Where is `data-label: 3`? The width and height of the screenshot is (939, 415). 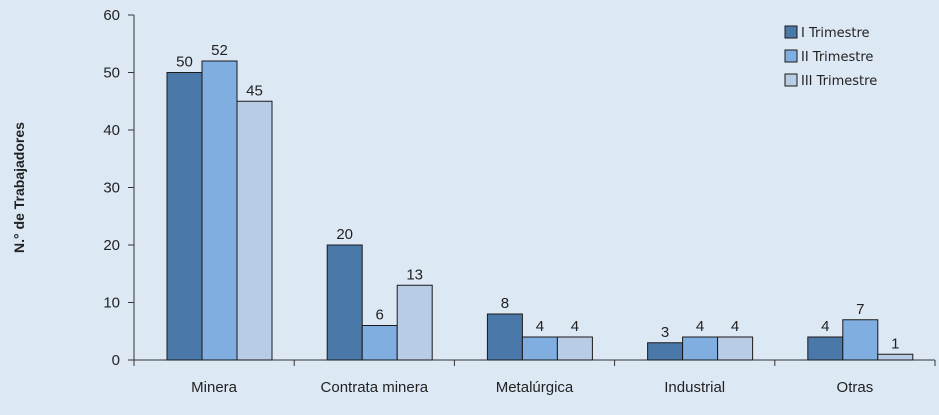 data-label: 3 is located at coordinates (665, 332).